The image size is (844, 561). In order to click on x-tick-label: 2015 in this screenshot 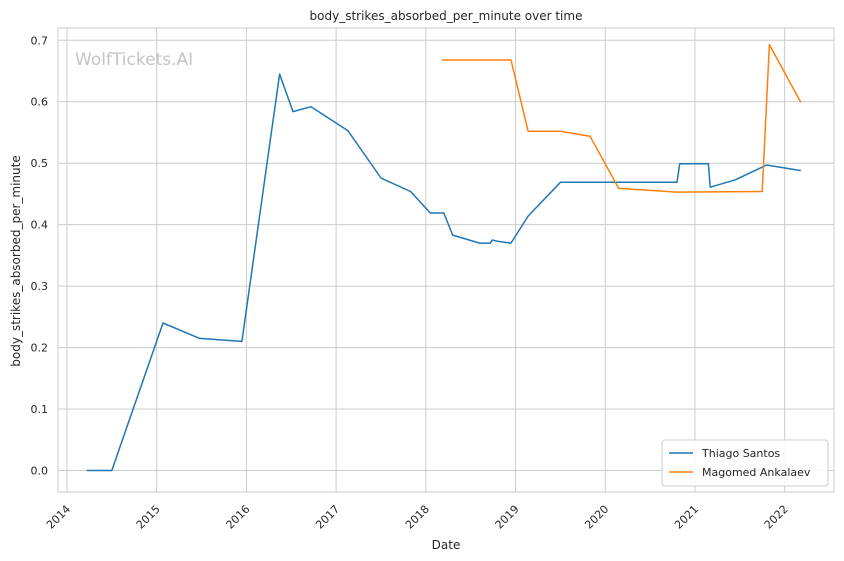, I will do `click(148, 517)`.